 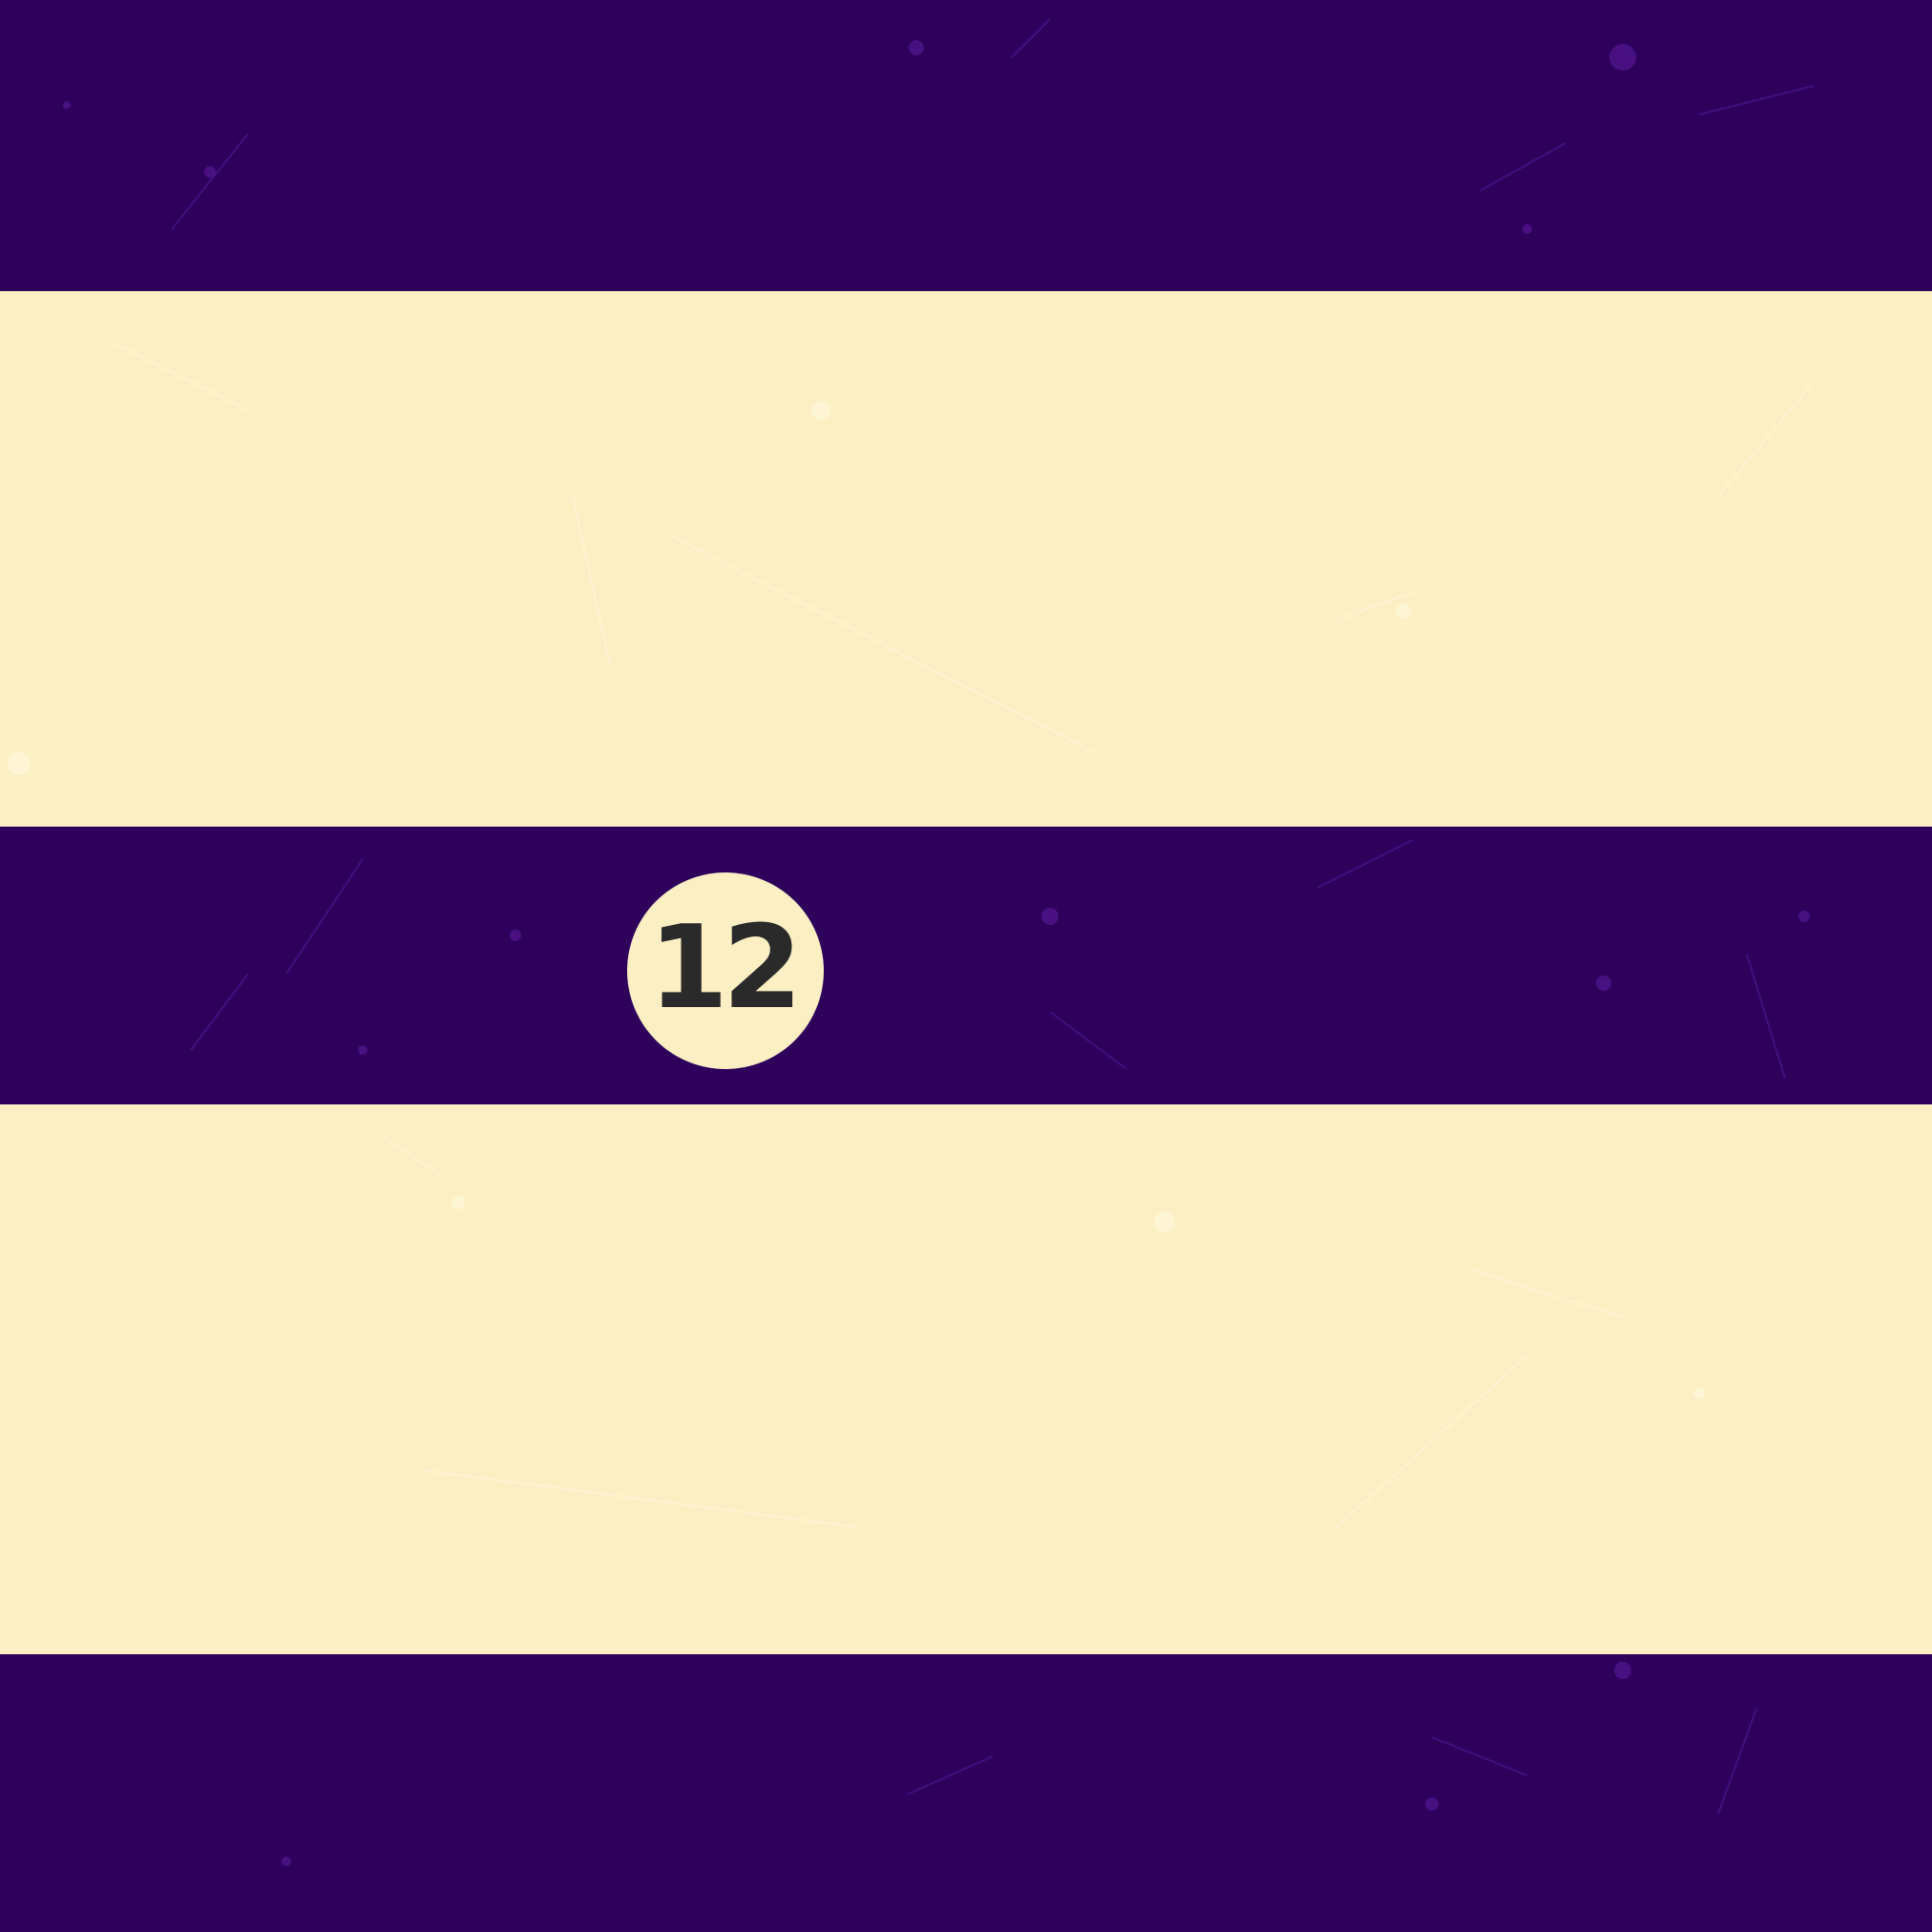 I want to click on number-circle: 12, so click(x=725, y=971).